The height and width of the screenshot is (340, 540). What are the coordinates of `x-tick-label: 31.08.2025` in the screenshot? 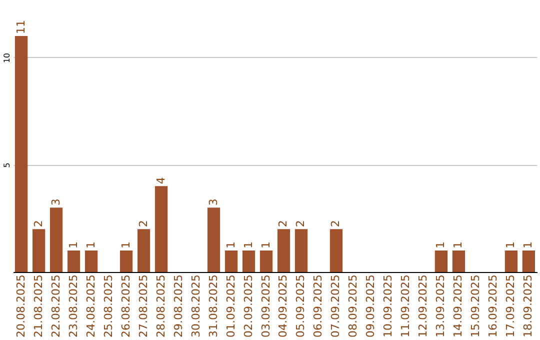 It's located at (213, 306).